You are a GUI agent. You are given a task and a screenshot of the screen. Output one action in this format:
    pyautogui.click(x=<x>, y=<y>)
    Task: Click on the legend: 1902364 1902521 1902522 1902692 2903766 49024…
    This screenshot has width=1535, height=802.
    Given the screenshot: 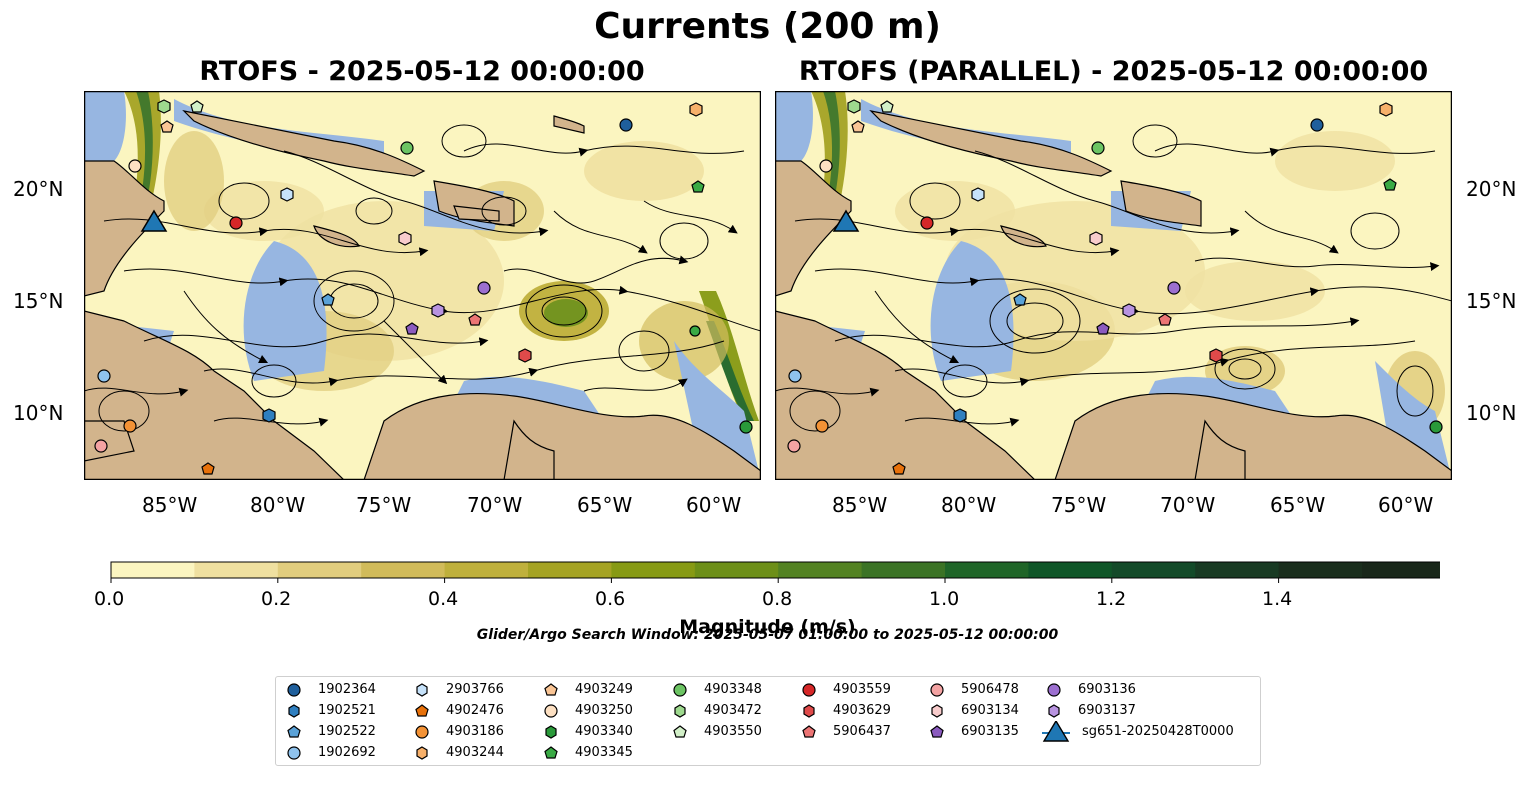 What is the action you would take?
    pyautogui.click(x=768, y=721)
    